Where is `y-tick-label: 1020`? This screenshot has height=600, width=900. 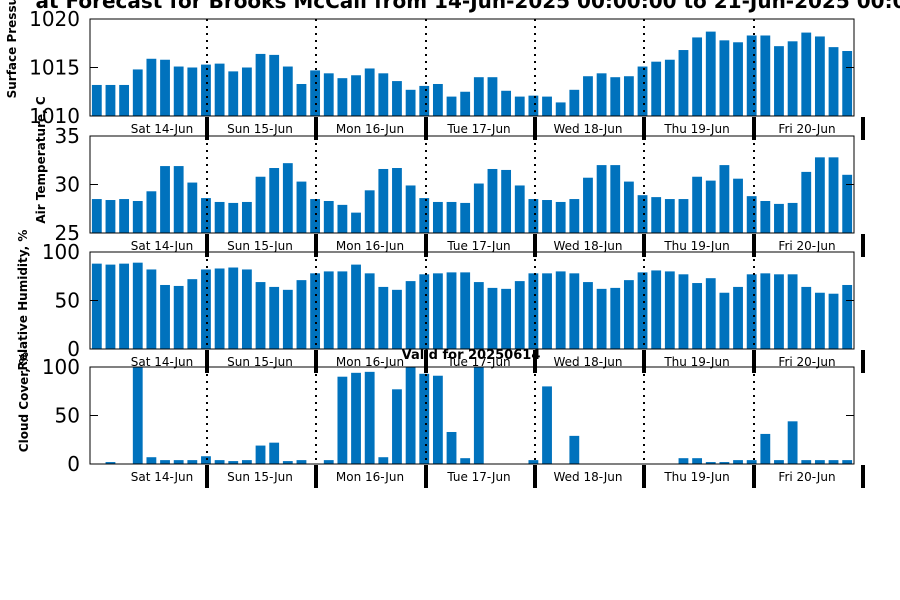
y-tick-label: 1020 is located at coordinates (54, 19).